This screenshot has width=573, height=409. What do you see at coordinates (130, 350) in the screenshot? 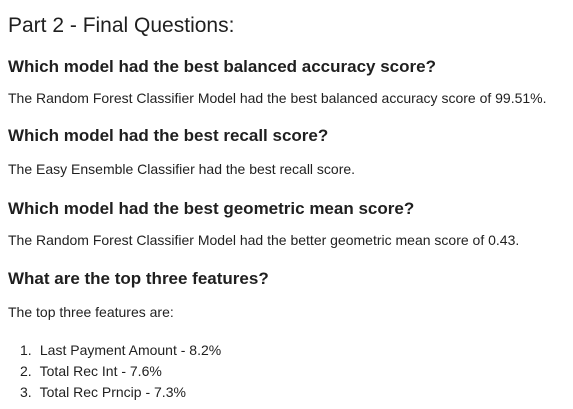
I see `list-item-text: Last Payment Amount - 8.2%` at bounding box center [130, 350].